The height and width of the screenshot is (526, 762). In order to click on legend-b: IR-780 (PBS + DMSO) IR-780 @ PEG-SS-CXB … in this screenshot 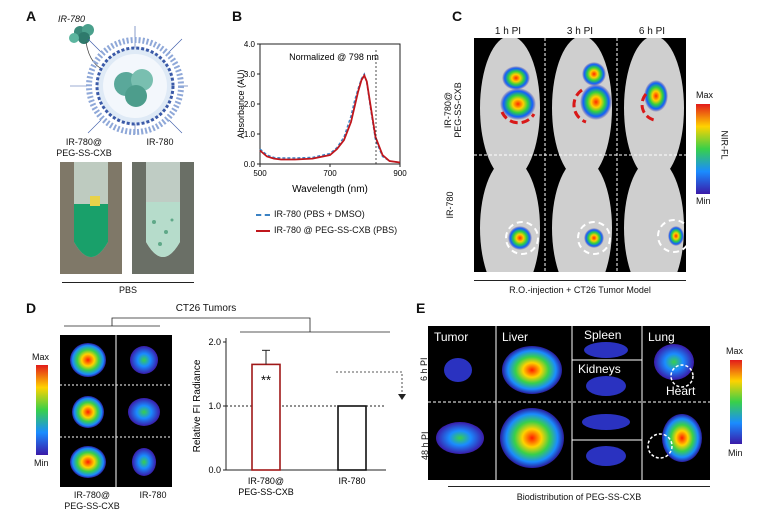, I will do `click(326, 222)`.